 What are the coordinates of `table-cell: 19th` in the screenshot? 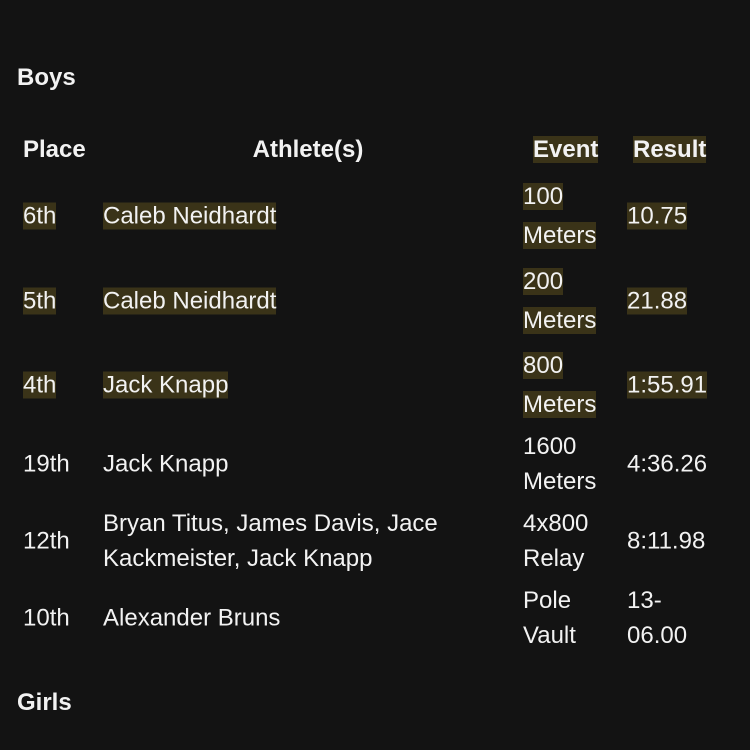 It's located at (46, 464).